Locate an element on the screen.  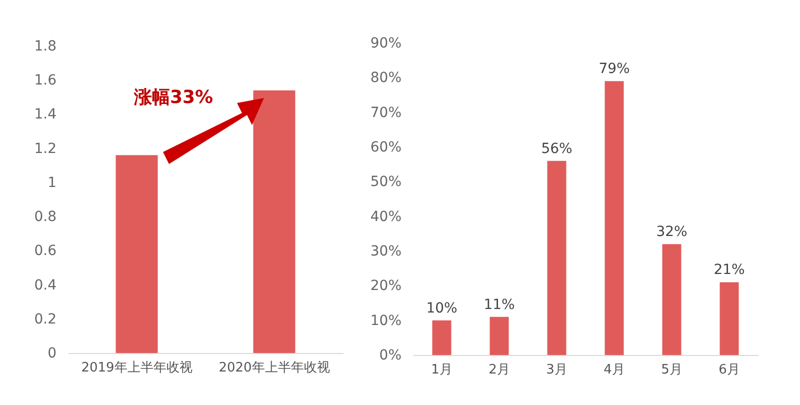
y-tick-label: 0% is located at coordinates (390, 356).